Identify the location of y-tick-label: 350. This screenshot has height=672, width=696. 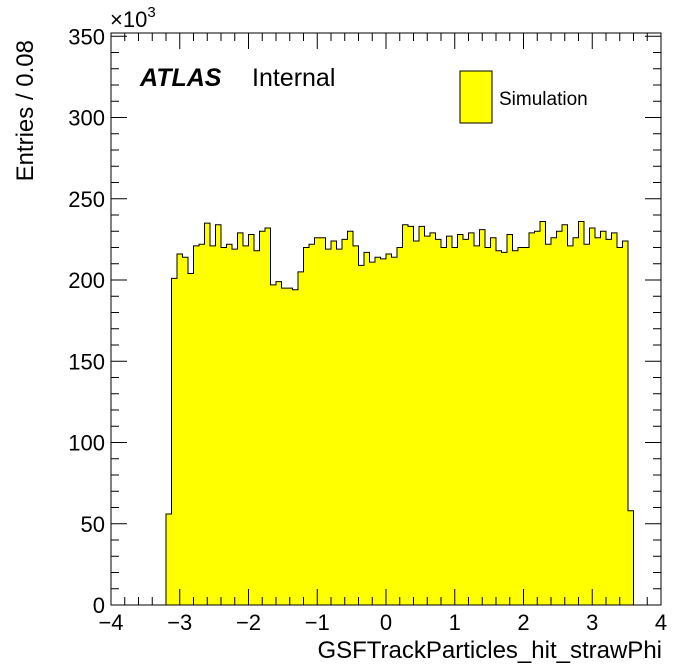
(86, 36).